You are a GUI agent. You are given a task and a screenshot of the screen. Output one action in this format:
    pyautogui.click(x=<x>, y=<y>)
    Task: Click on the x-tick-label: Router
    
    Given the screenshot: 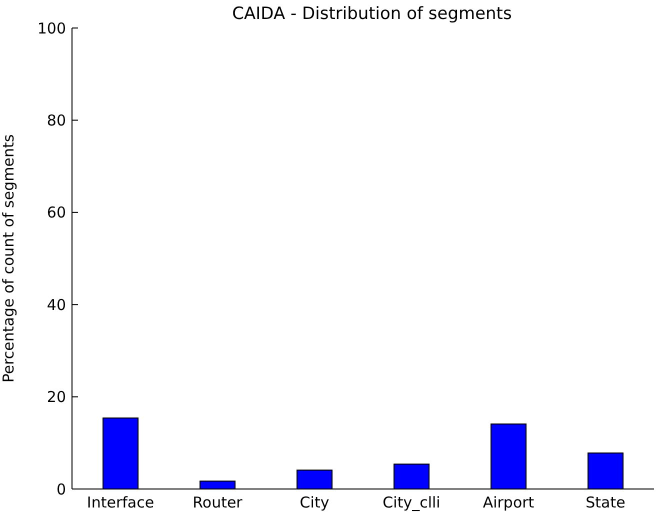 What is the action you would take?
    pyautogui.click(x=218, y=503)
    